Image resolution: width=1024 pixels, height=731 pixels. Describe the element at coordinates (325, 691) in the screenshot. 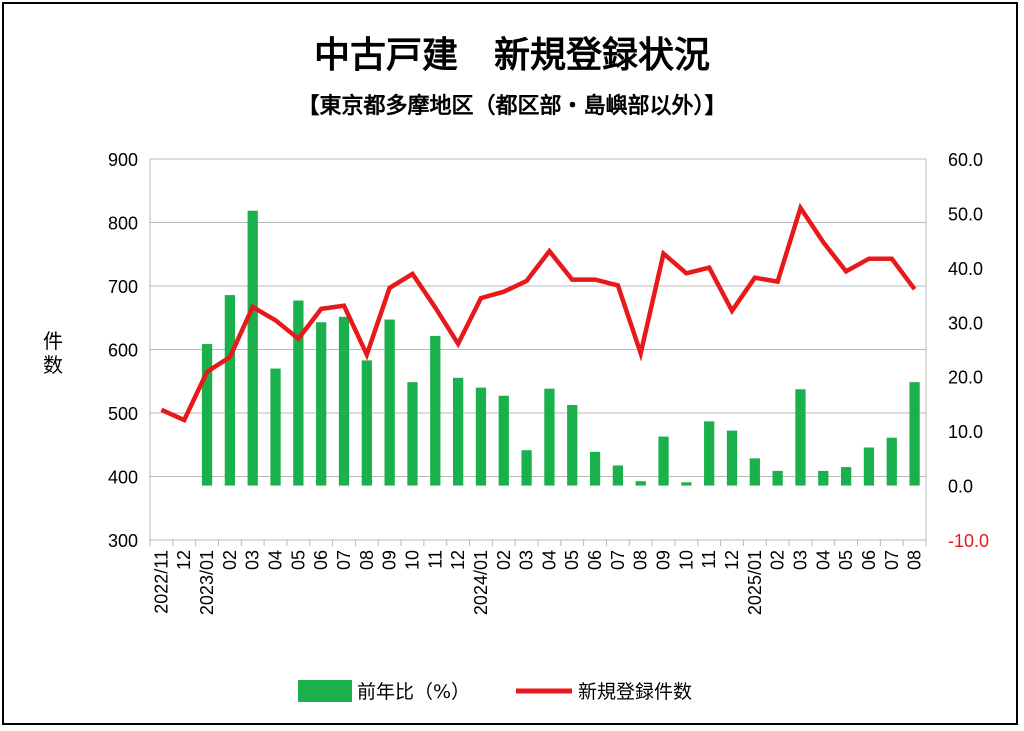

I see `legend-swatch-bar` at that location.